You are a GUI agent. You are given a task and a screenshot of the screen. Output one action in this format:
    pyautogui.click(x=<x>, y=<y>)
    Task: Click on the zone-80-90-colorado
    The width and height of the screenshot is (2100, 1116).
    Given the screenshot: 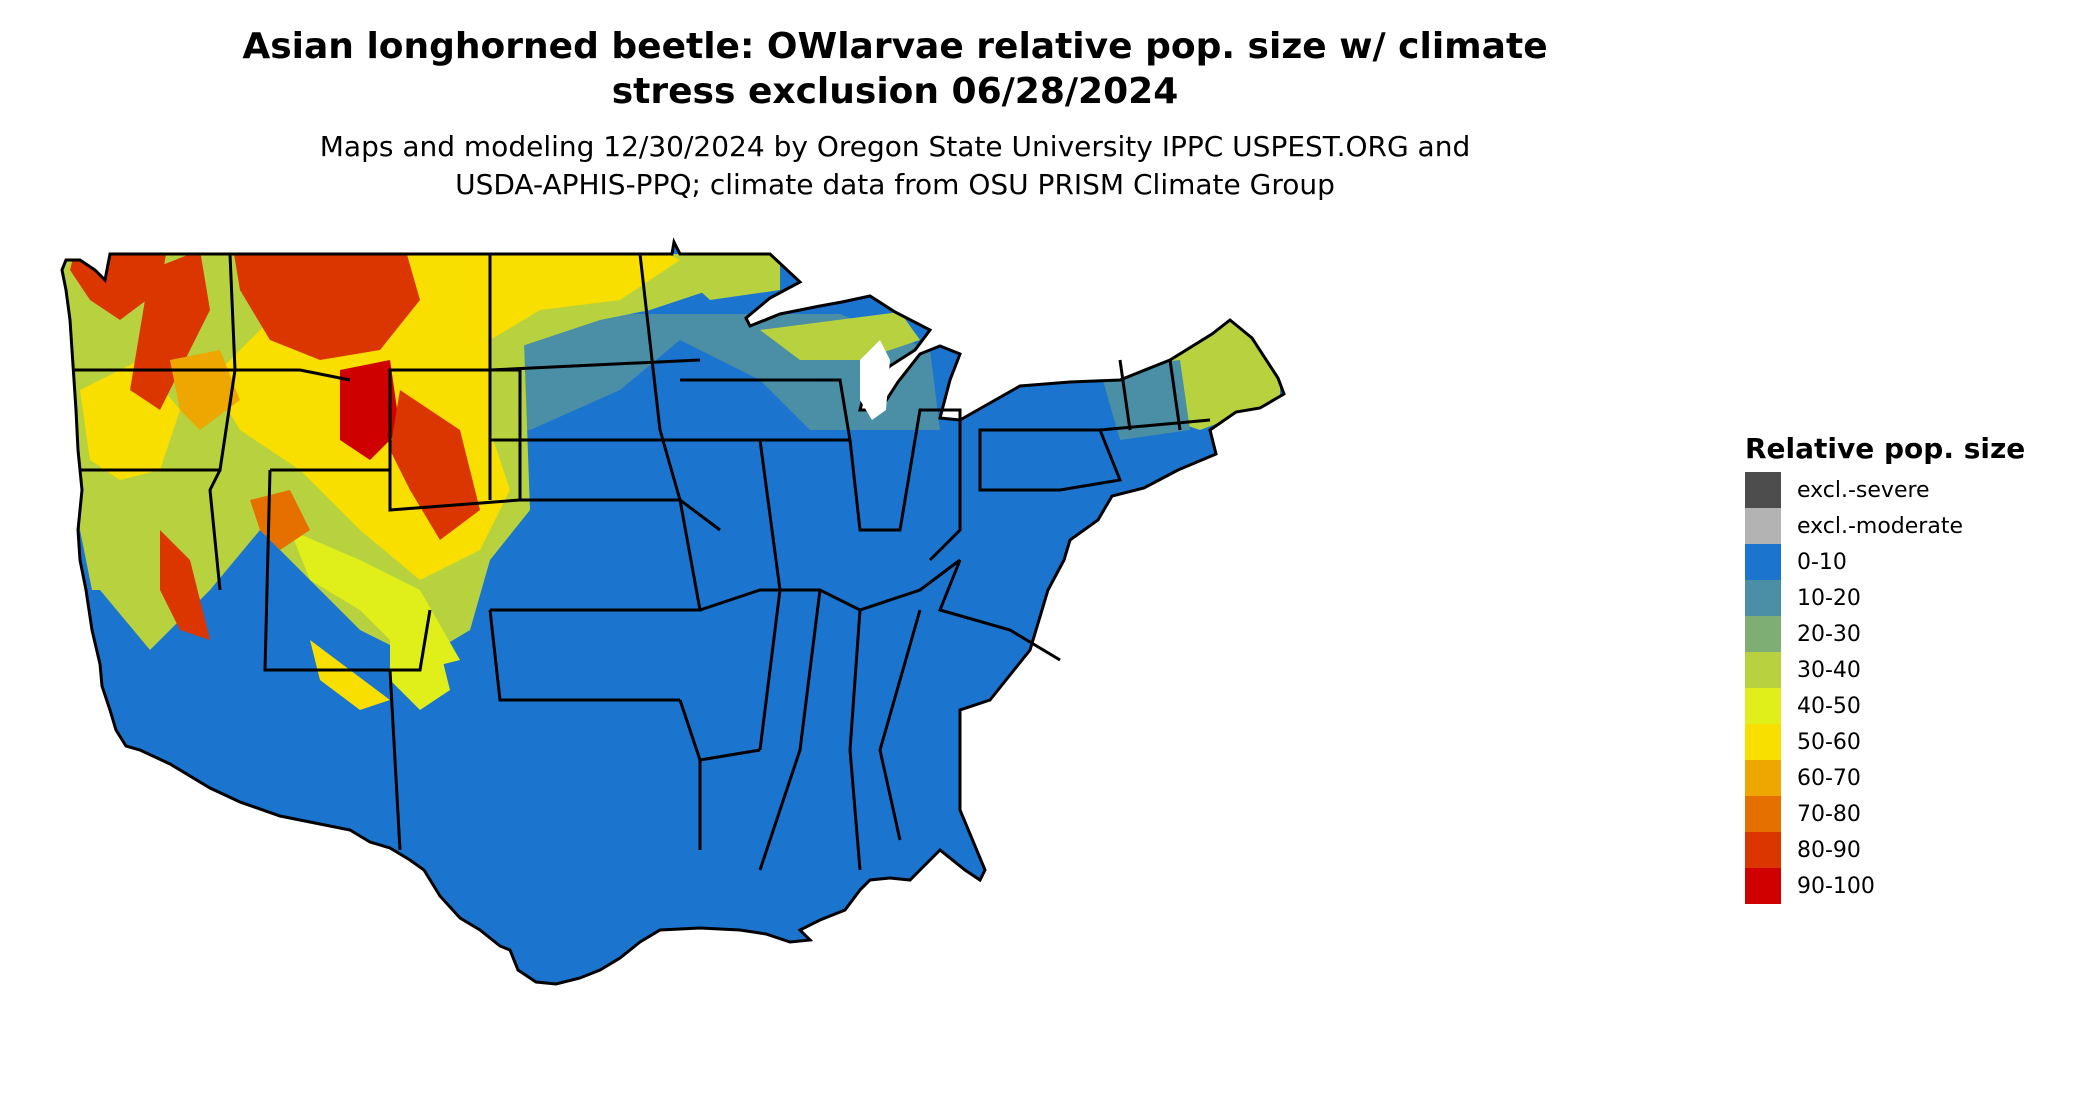 What is the action you would take?
    pyautogui.click(x=435, y=465)
    